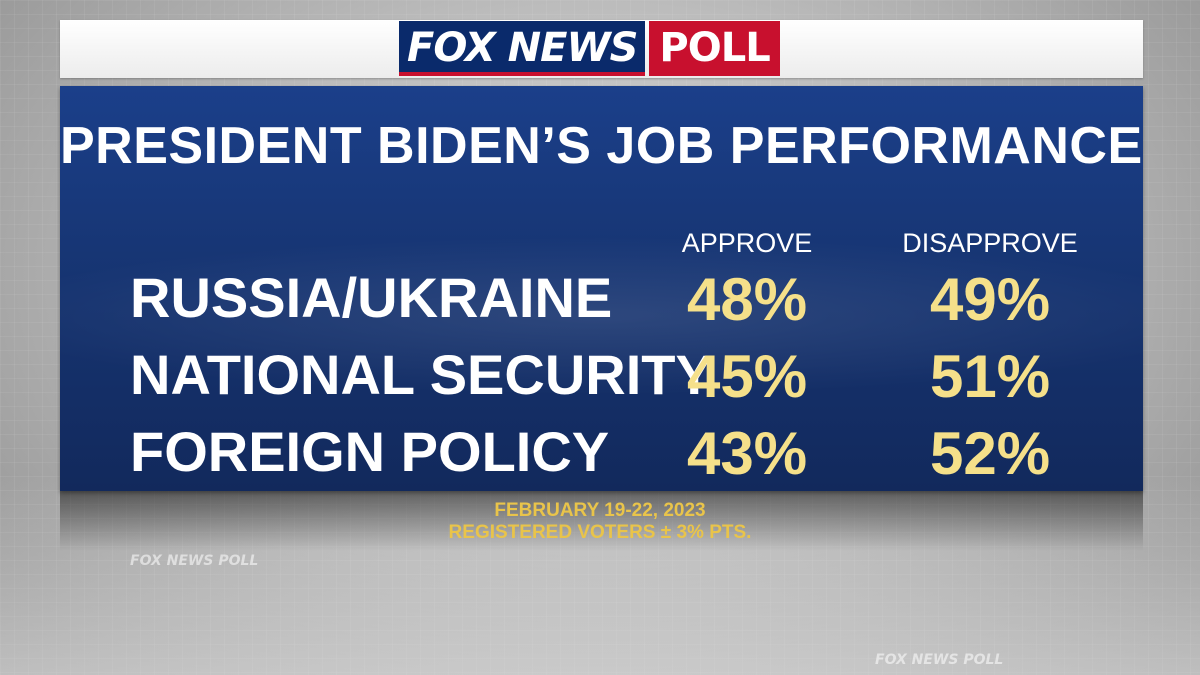 The image size is (1200, 675). Describe the element at coordinates (747, 243) in the screenshot. I see `column-header-approve: APPROVE` at that location.